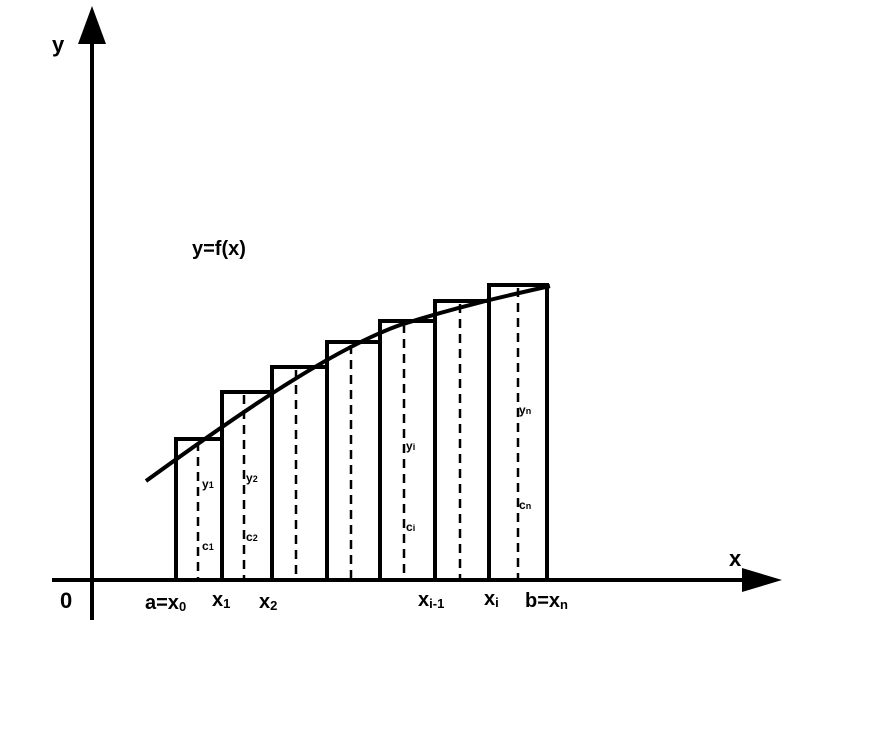 The width and height of the screenshot is (878, 733). I want to click on x-axis-label: x, so click(735, 558).